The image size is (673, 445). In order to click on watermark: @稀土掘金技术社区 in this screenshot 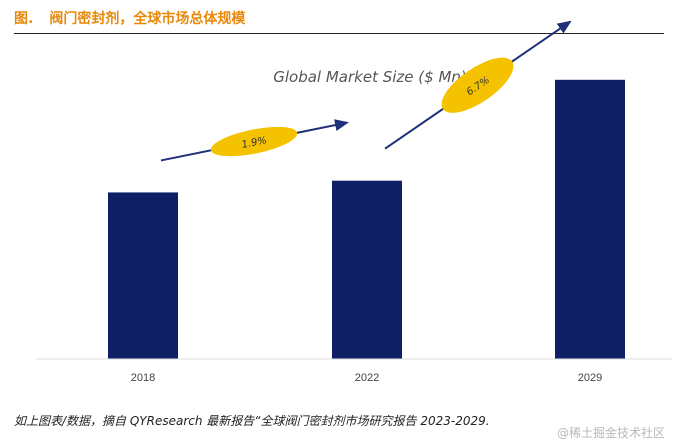, I will do `click(610, 433)`.